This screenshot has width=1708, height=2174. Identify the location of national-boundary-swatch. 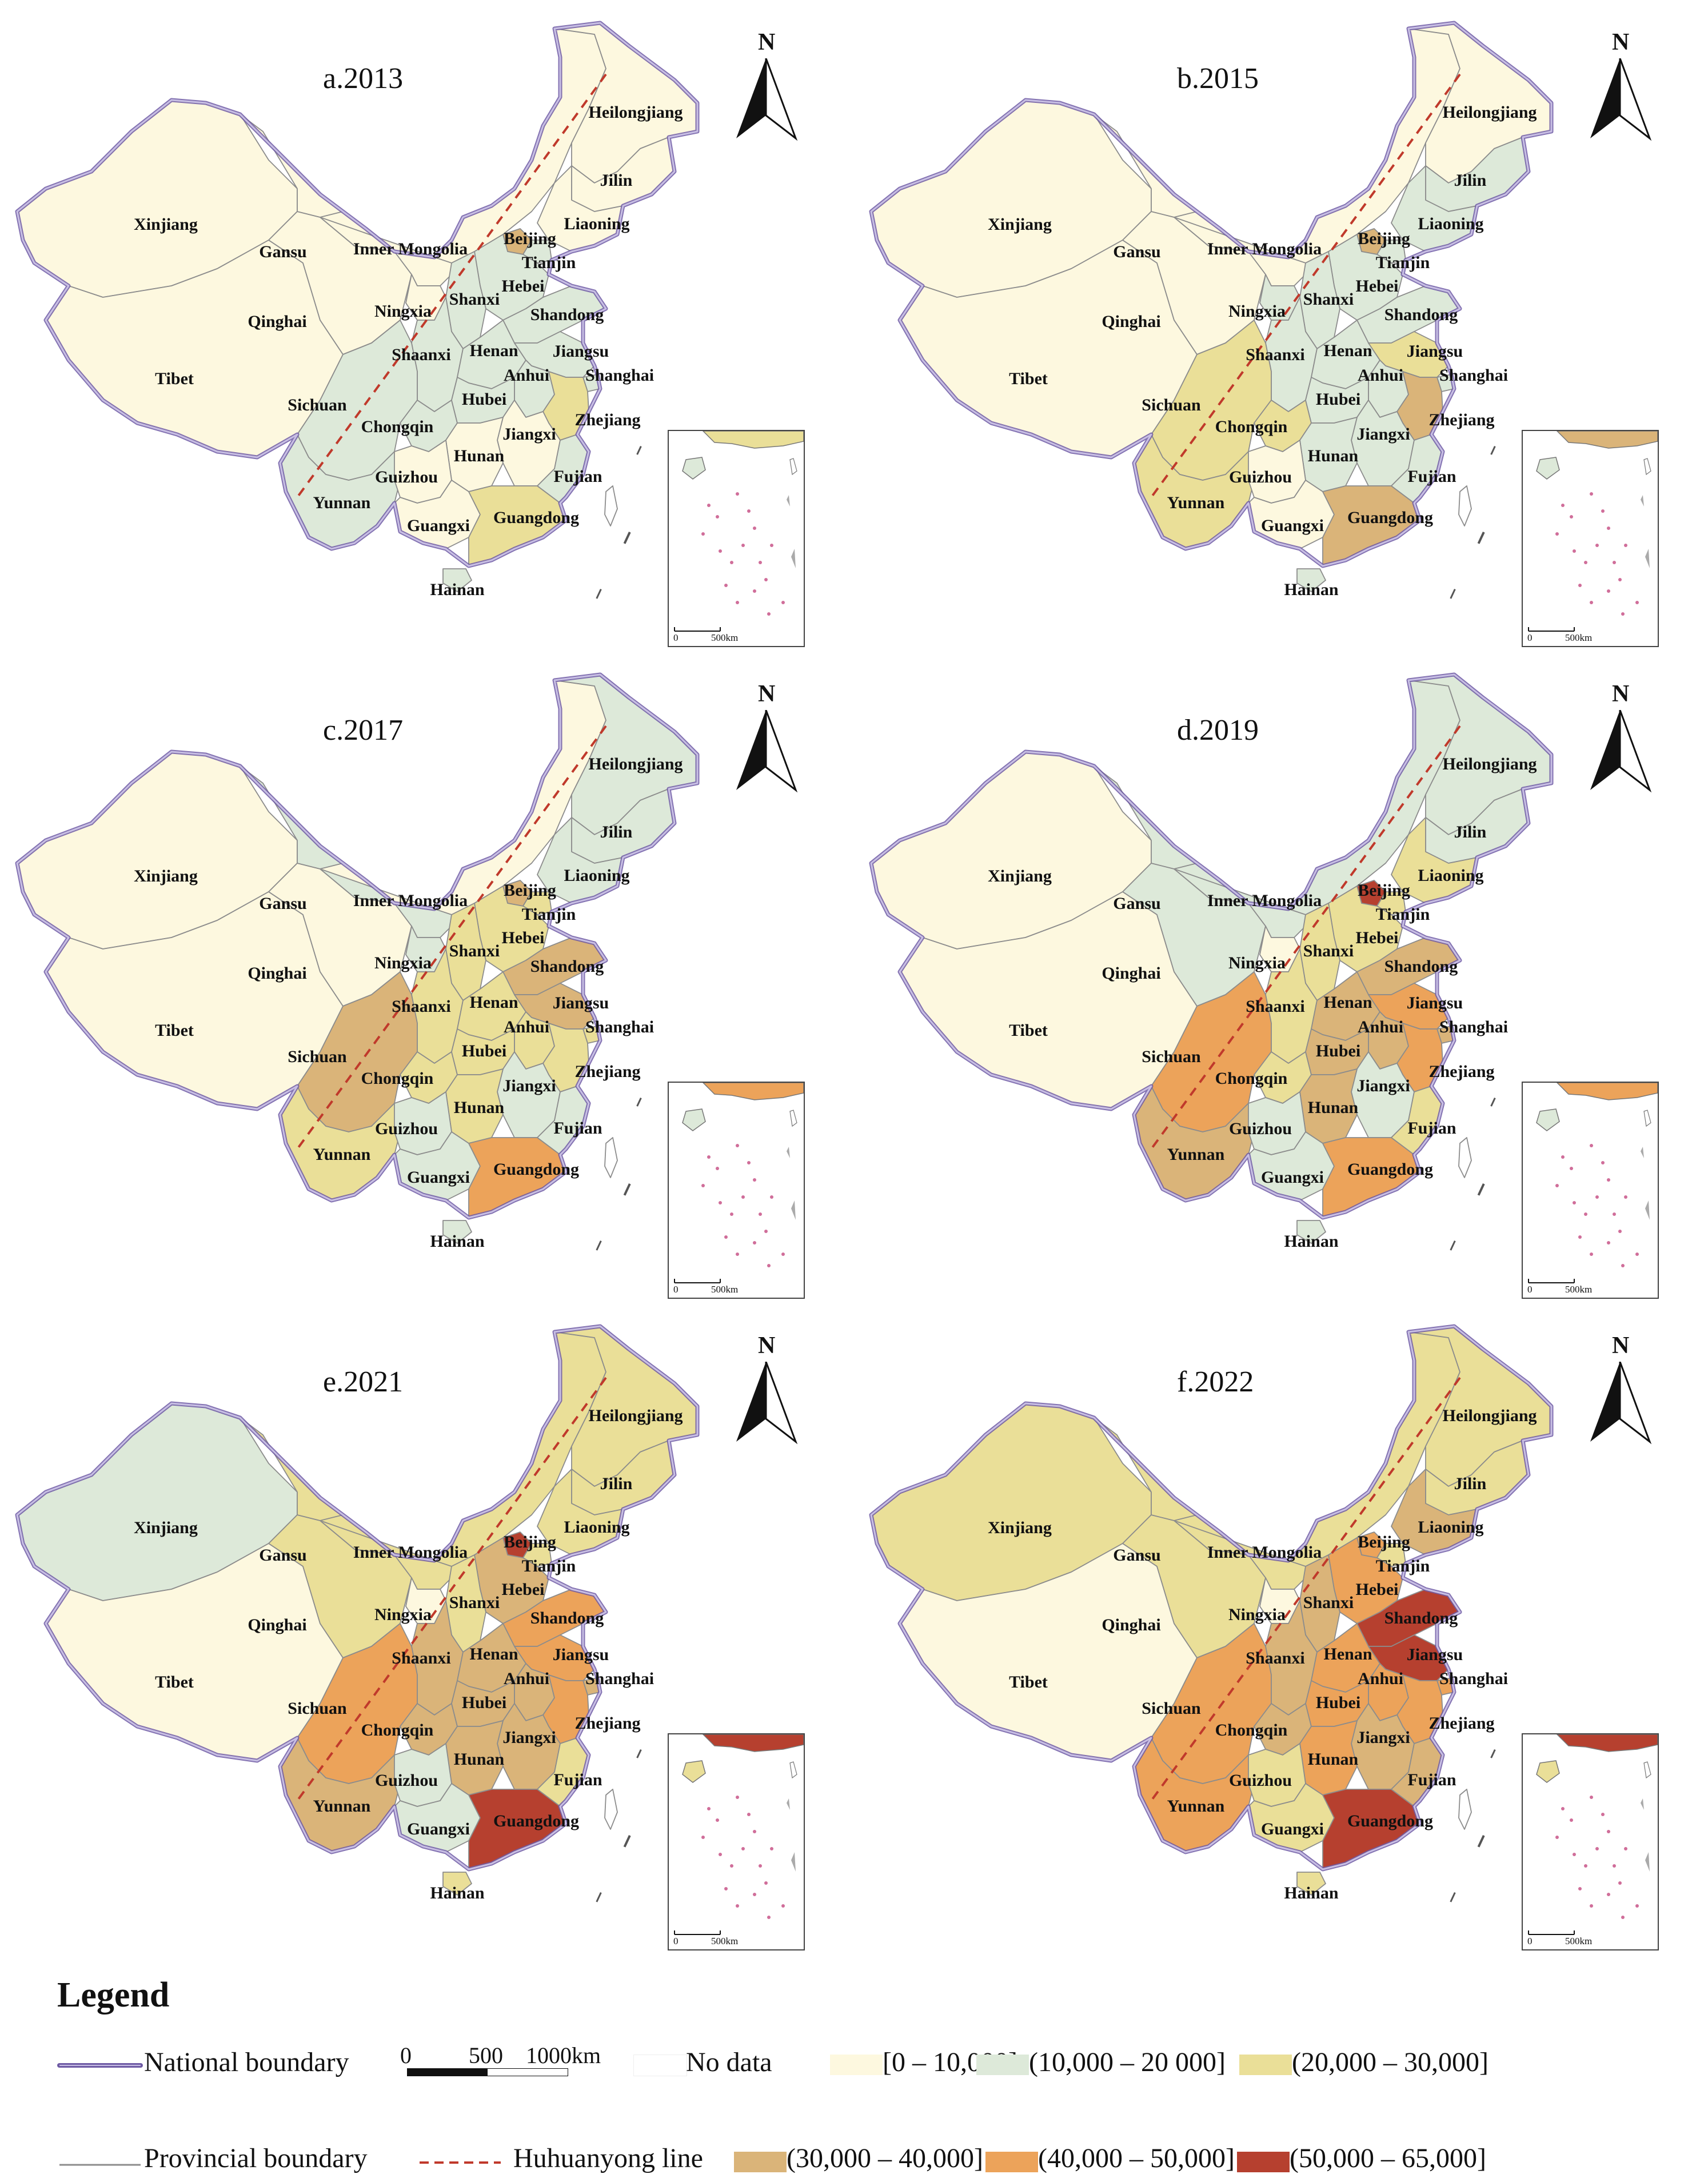
(100, 2065).